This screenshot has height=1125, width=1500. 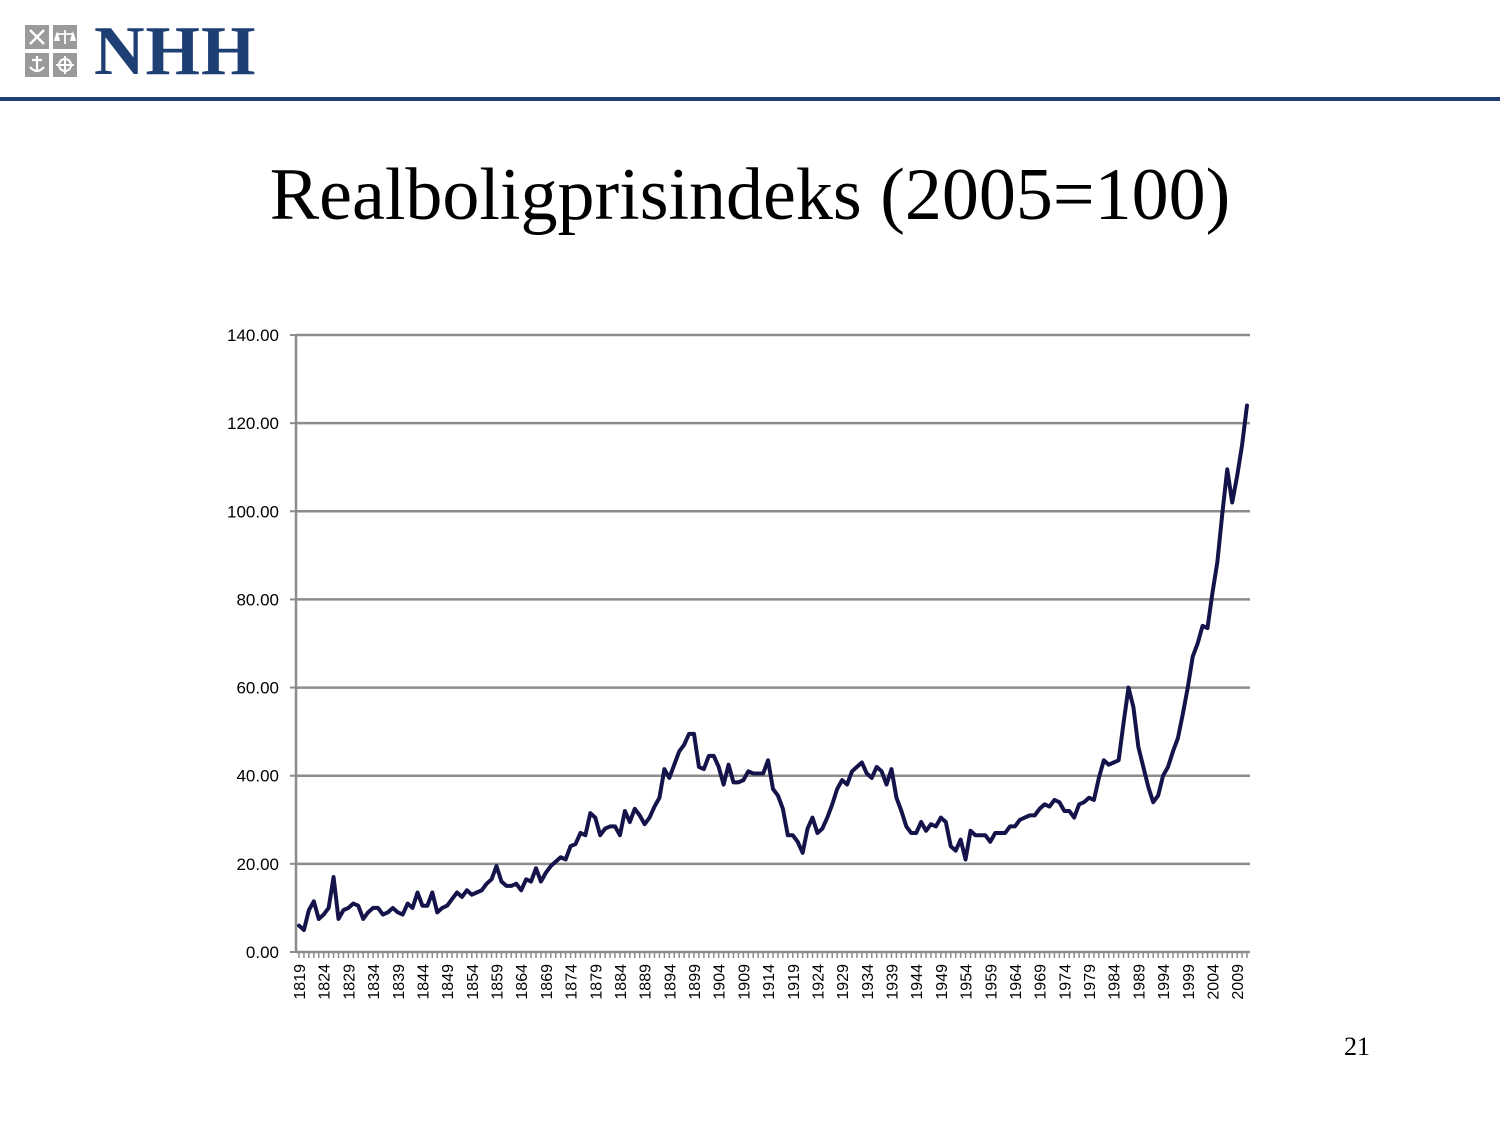 What do you see at coordinates (720, 982) in the screenshot?
I see `x-tick-label: 1904` at bounding box center [720, 982].